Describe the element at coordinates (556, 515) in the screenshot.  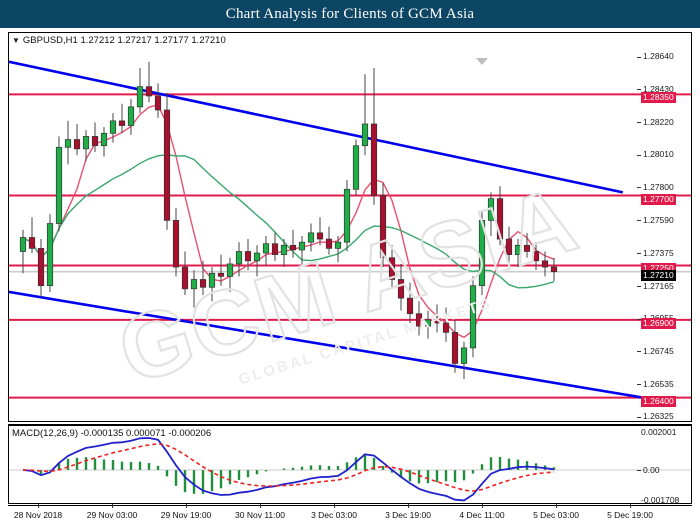
I see `time-axis-label: 5 Dec 03:00` at that location.